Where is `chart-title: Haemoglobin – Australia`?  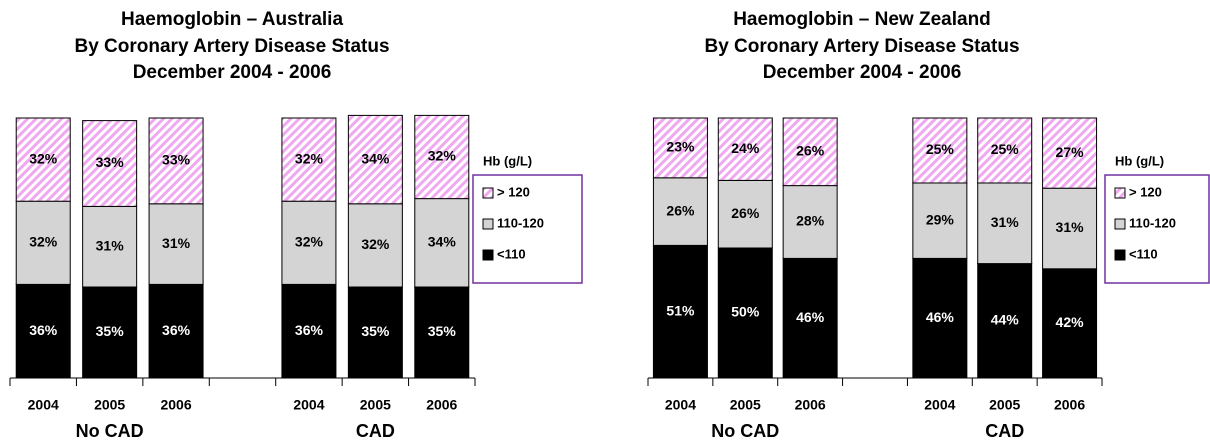
chart-title: Haemoglobin – Australia is located at coordinates (232, 19).